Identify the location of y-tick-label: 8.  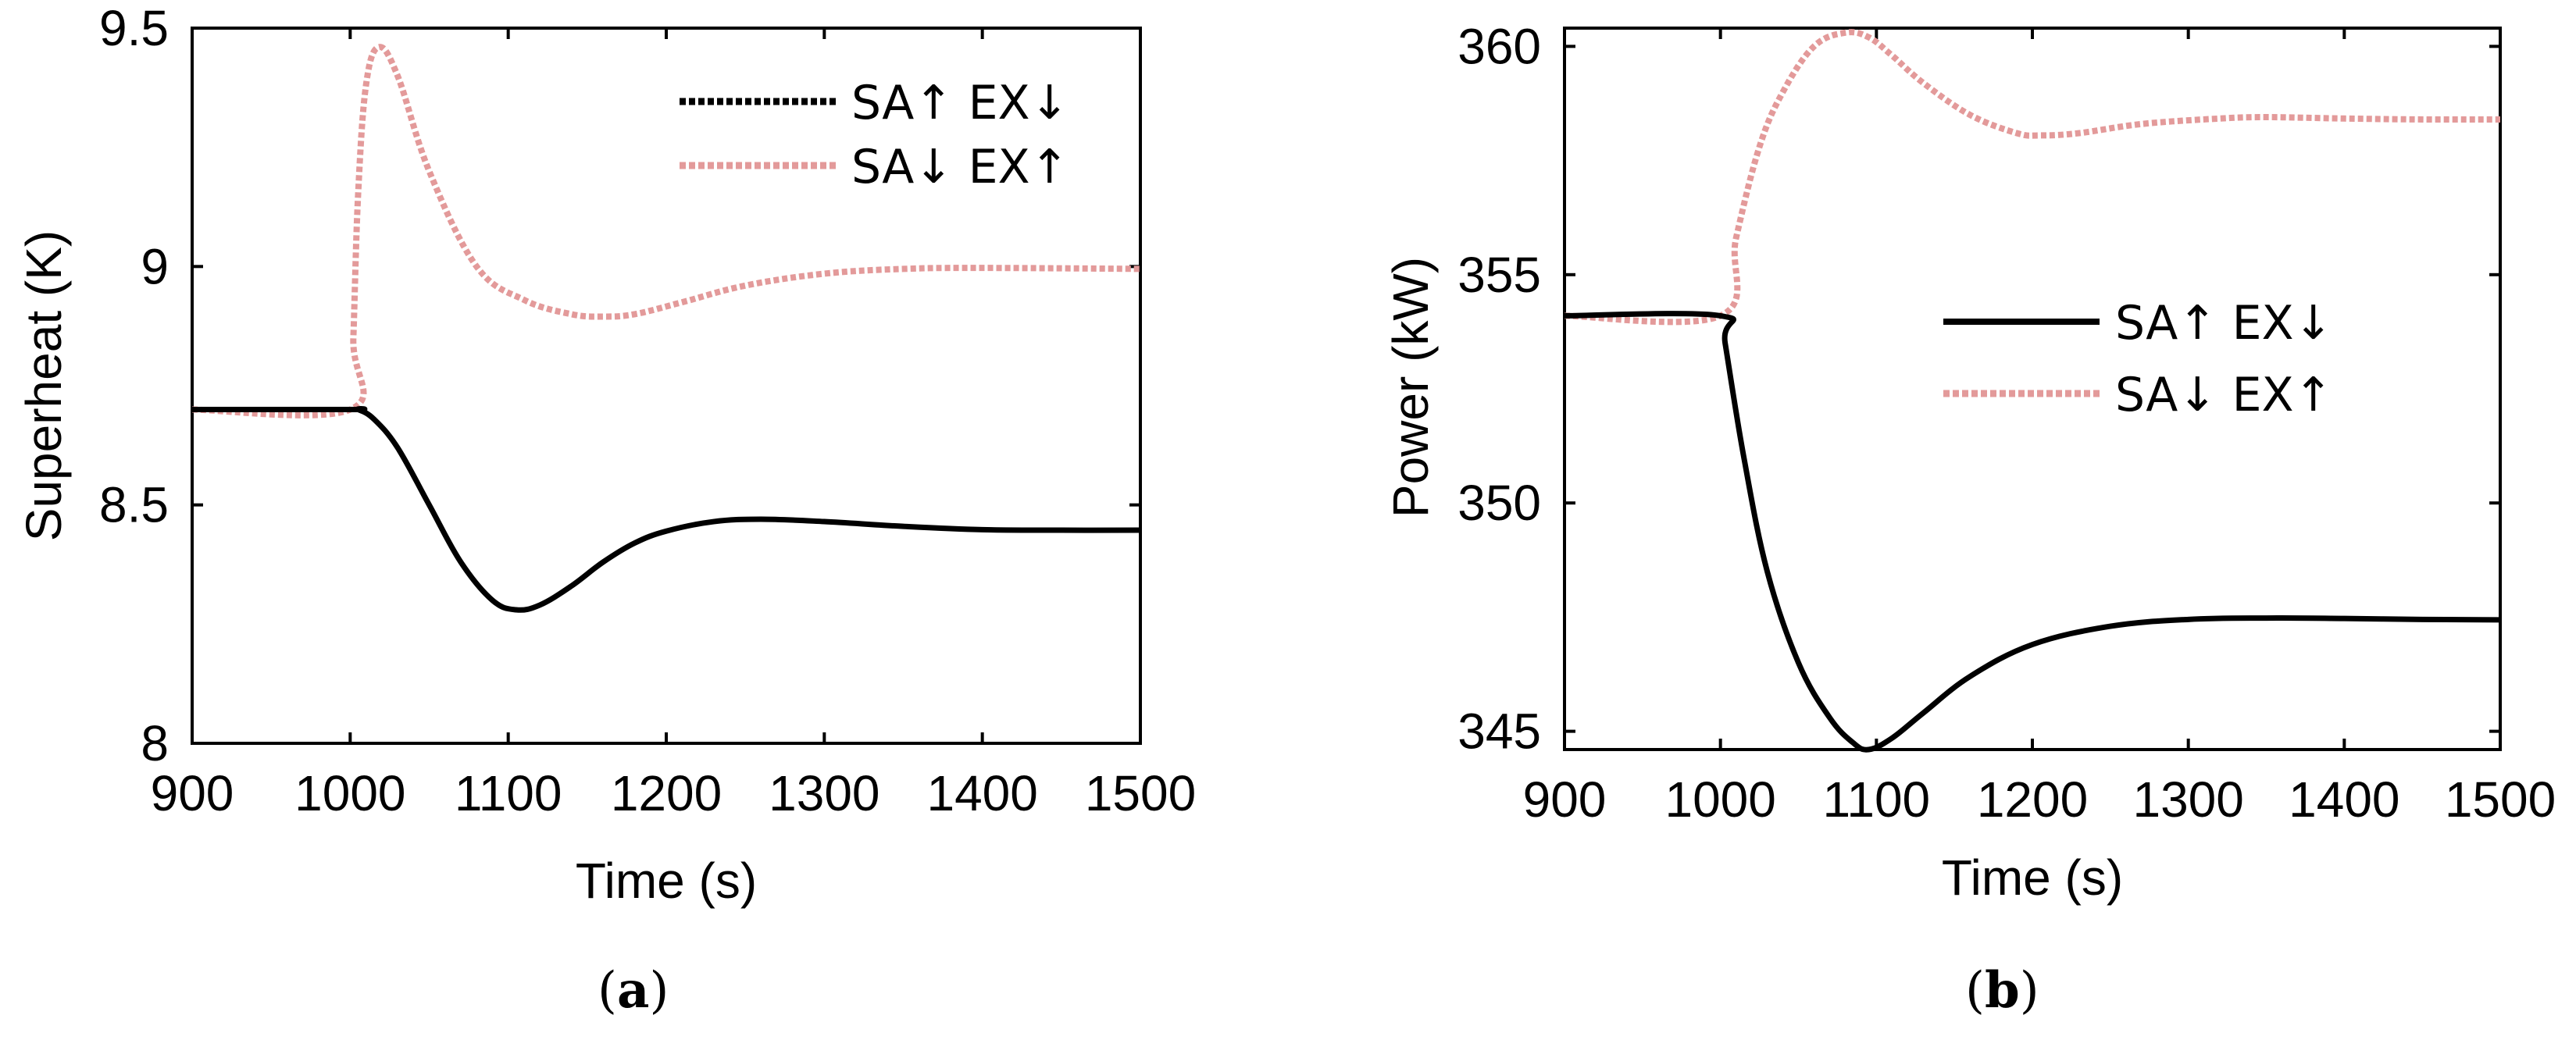
(155, 743).